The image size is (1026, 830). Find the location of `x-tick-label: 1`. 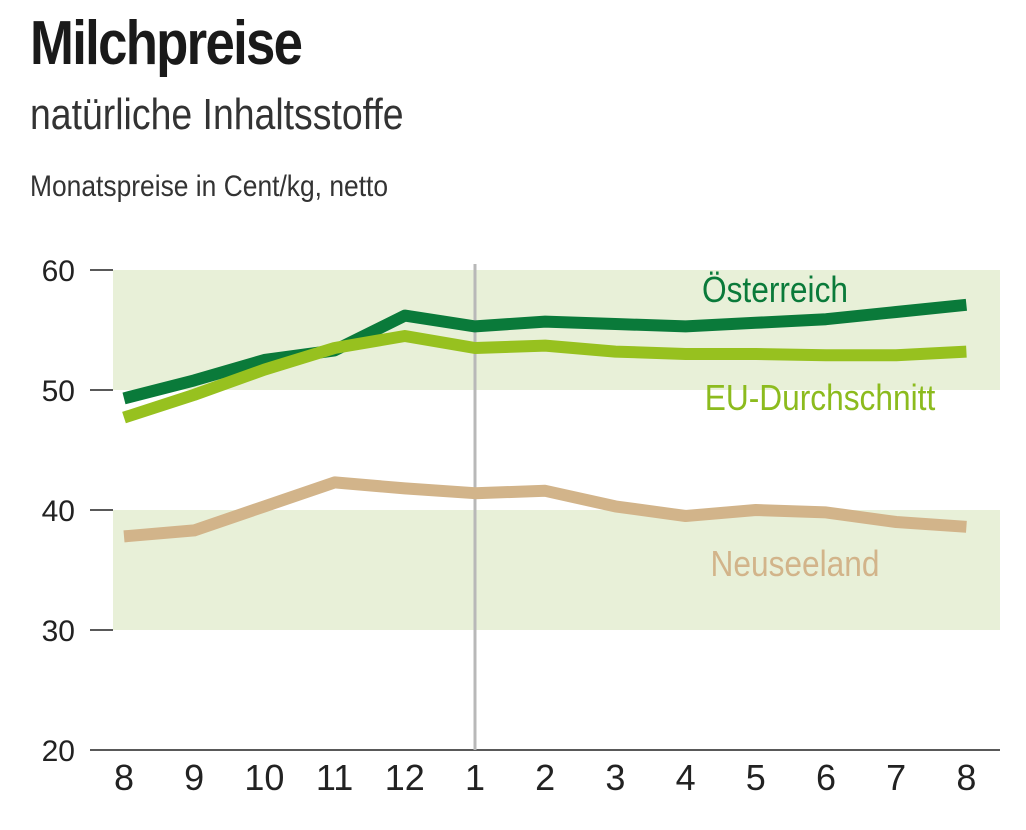

x-tick-label: 1 is located at coordinates (475, 777).